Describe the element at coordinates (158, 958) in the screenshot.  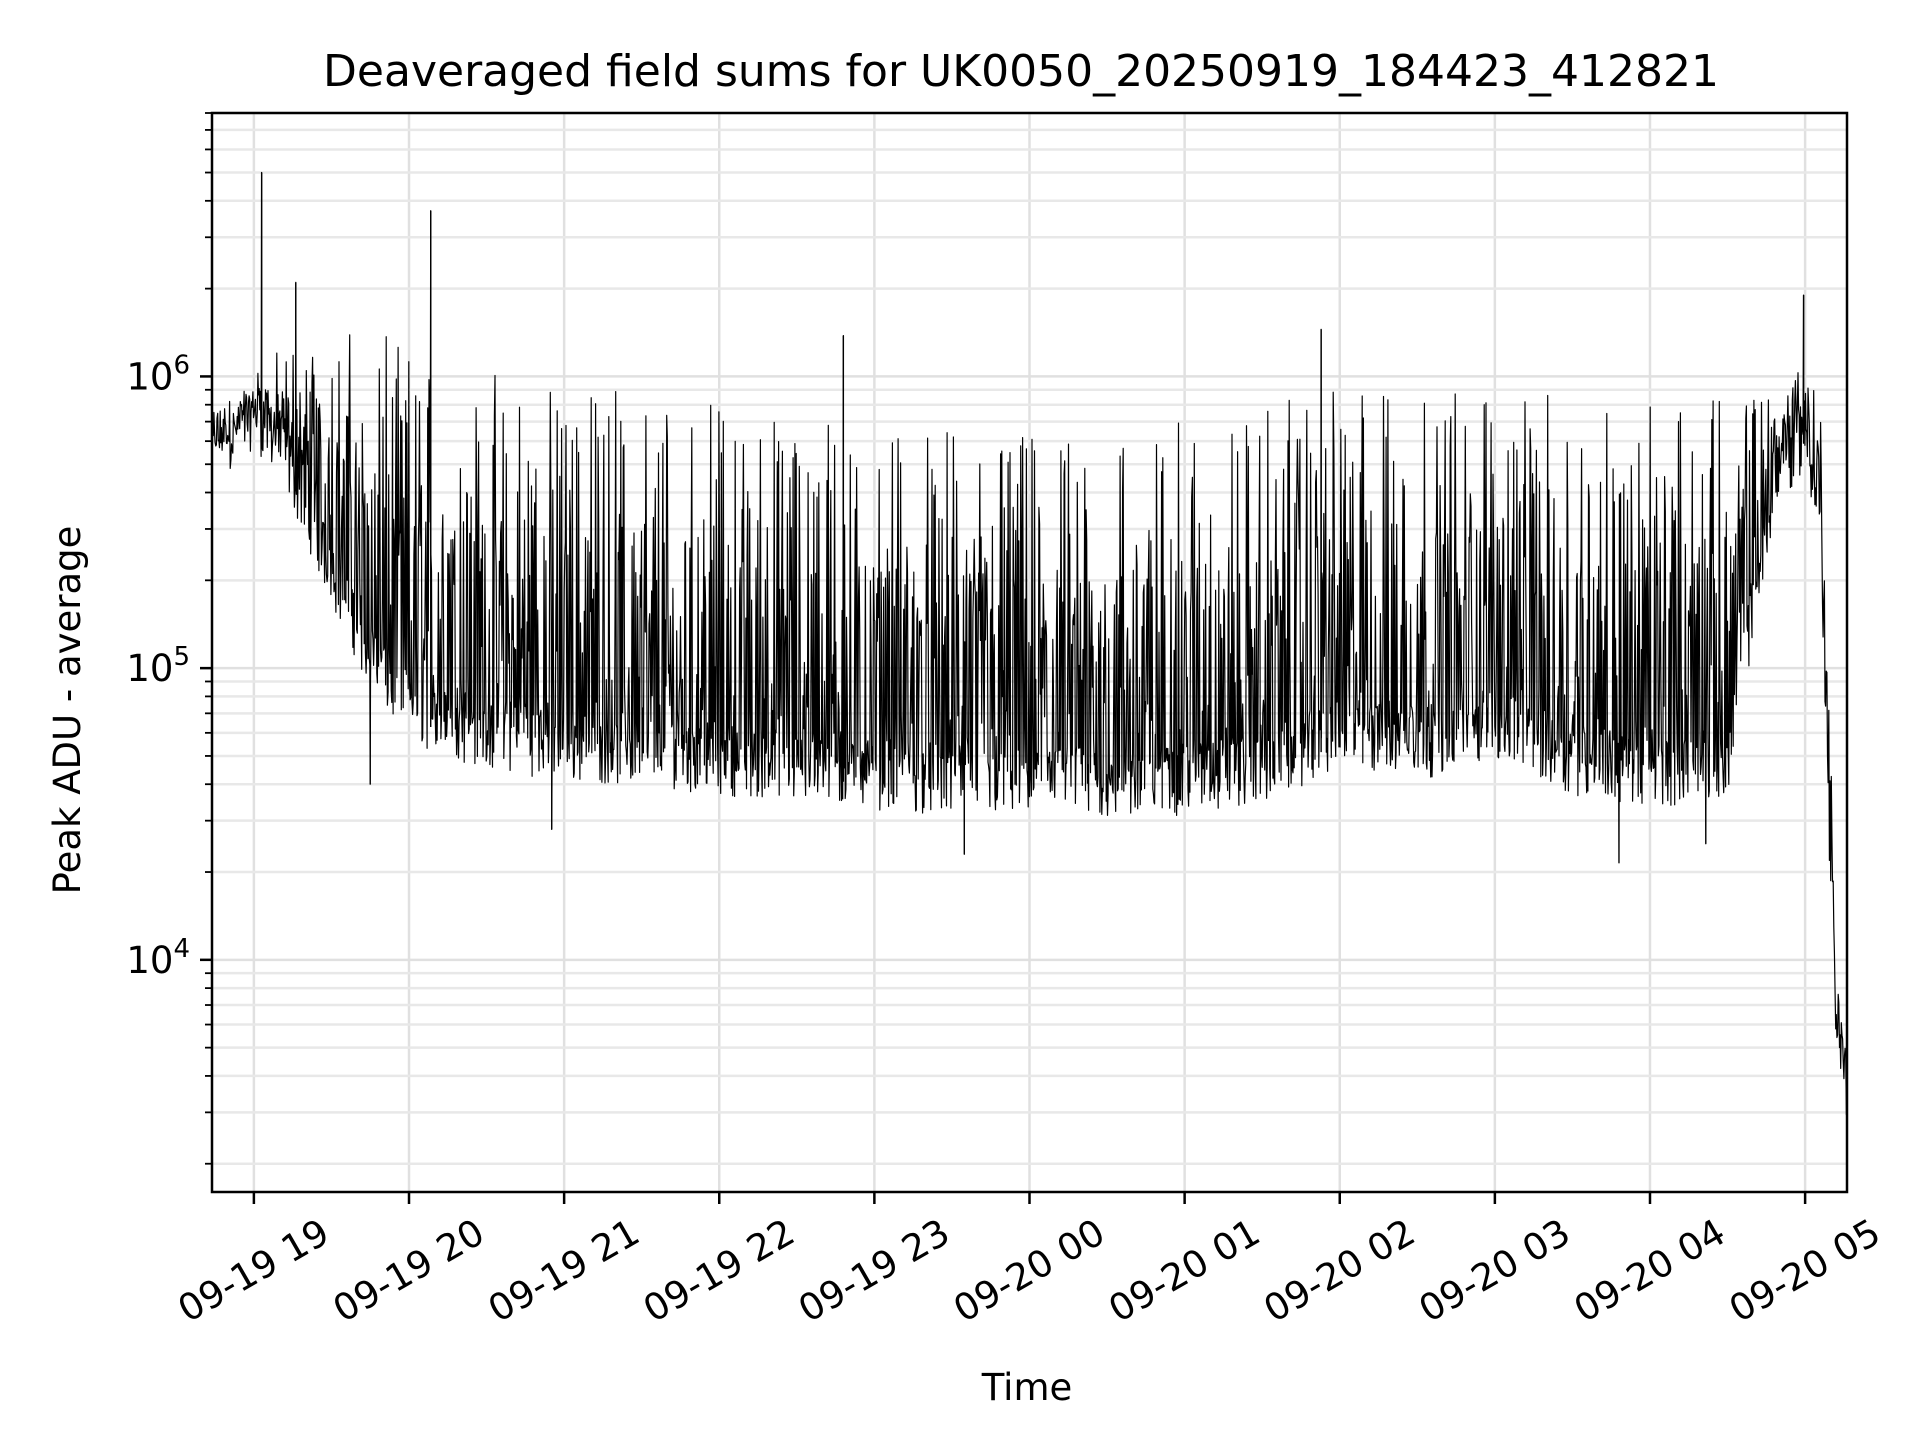
I see `y-tick-label: 104` at that location.